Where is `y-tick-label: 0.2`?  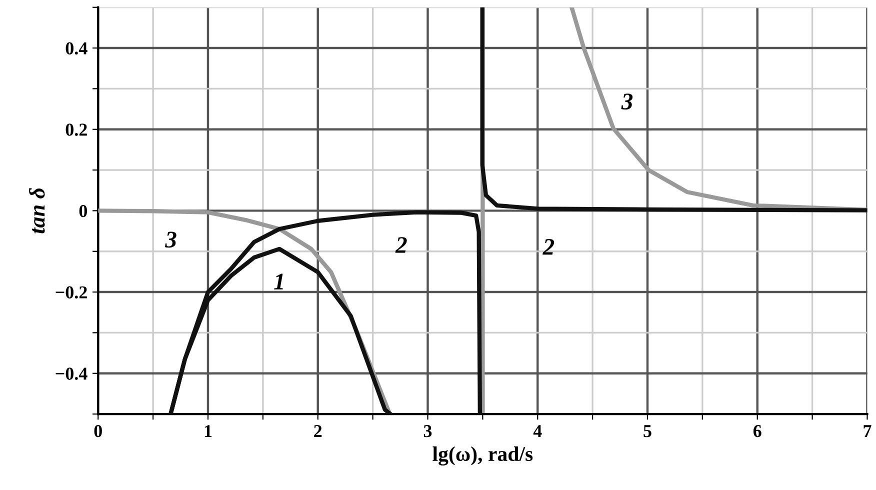 y-tick-label: 0.2 is located at coordinates (76, 130).